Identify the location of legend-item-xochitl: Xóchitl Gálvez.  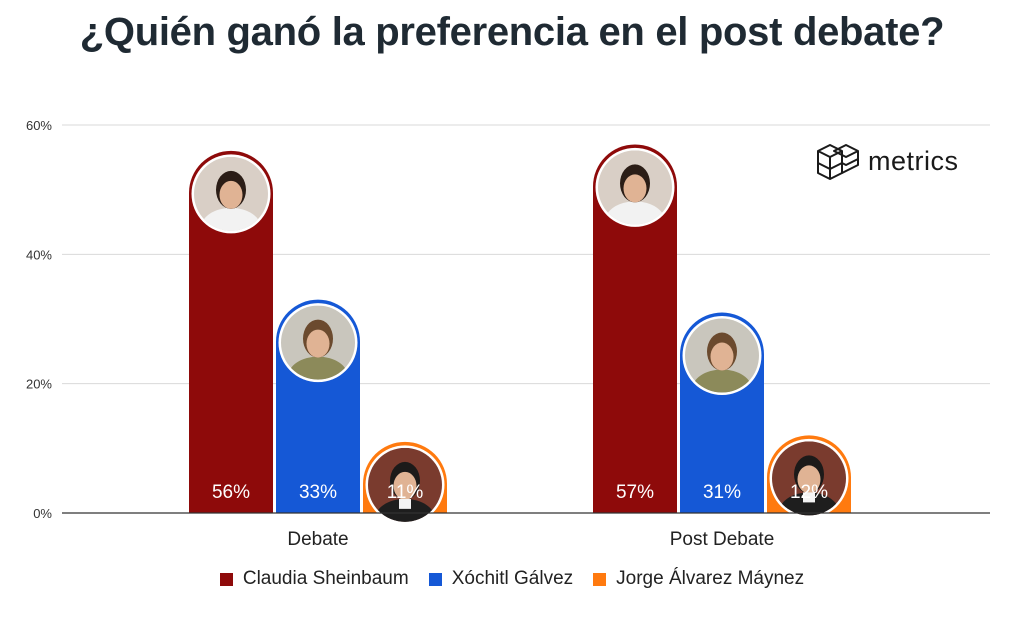
(501, 579).